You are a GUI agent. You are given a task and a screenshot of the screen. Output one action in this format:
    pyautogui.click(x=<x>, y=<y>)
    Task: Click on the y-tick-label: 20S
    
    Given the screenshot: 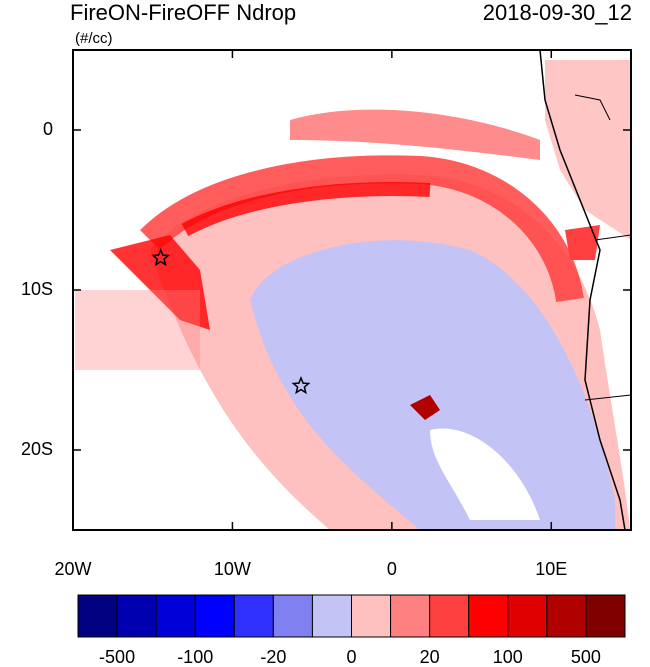 What is the action you would take?
    pyautogui.click(x=37, y=449)
    